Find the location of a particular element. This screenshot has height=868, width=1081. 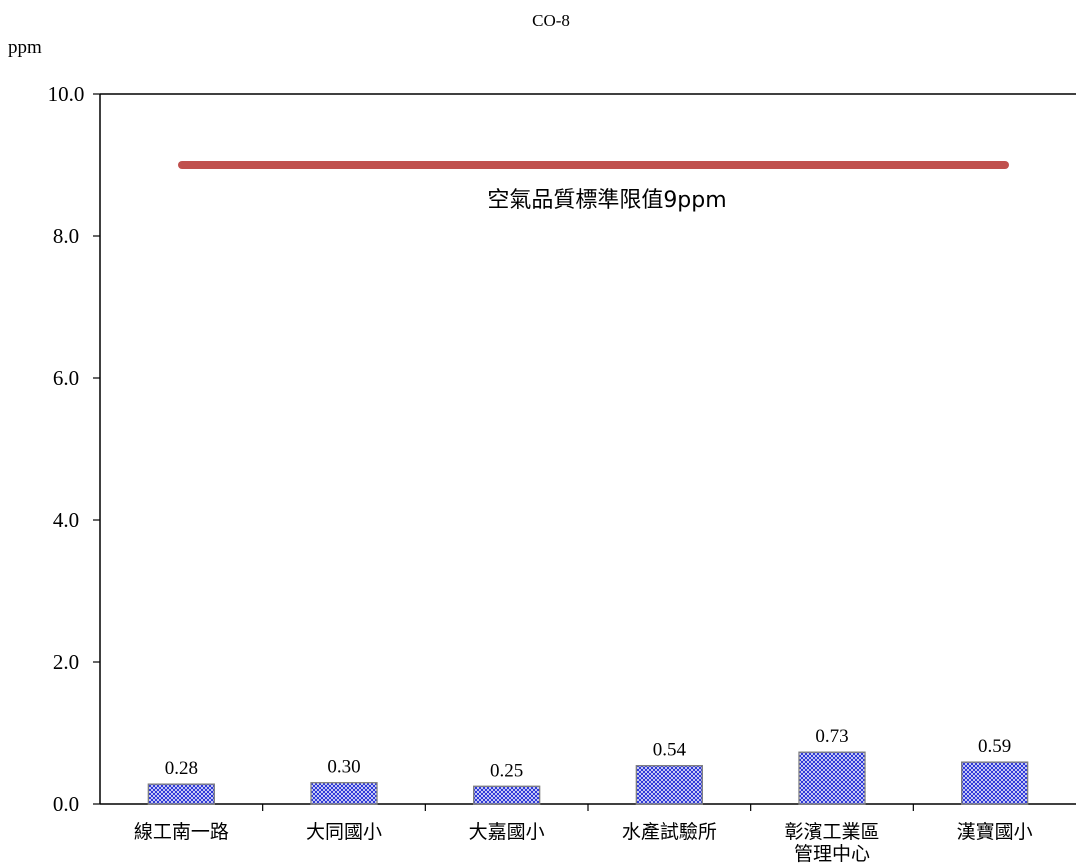

x-tick-label: 大同國小 is located at coordinates (344, 832).